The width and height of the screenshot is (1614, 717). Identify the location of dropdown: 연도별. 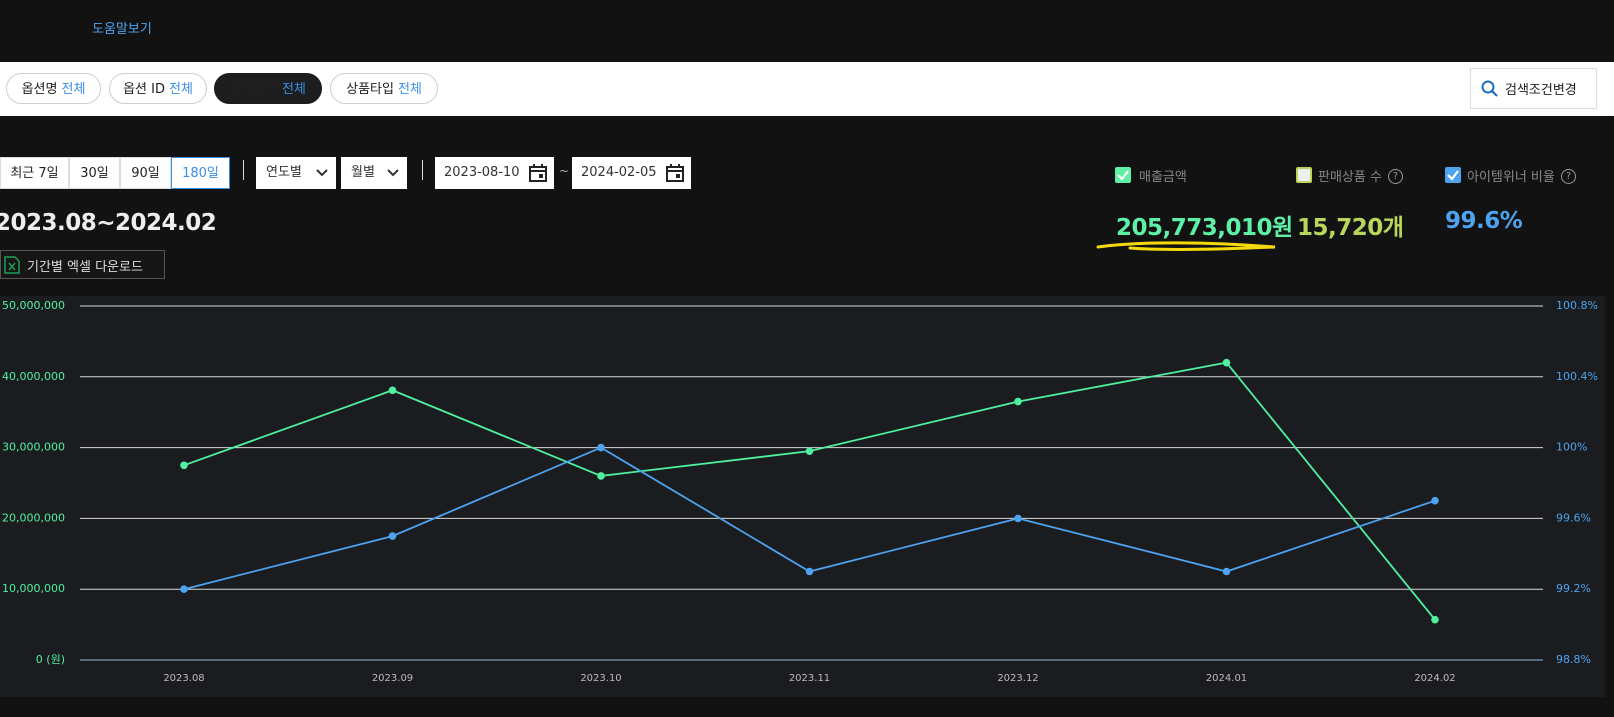
(296, 173).